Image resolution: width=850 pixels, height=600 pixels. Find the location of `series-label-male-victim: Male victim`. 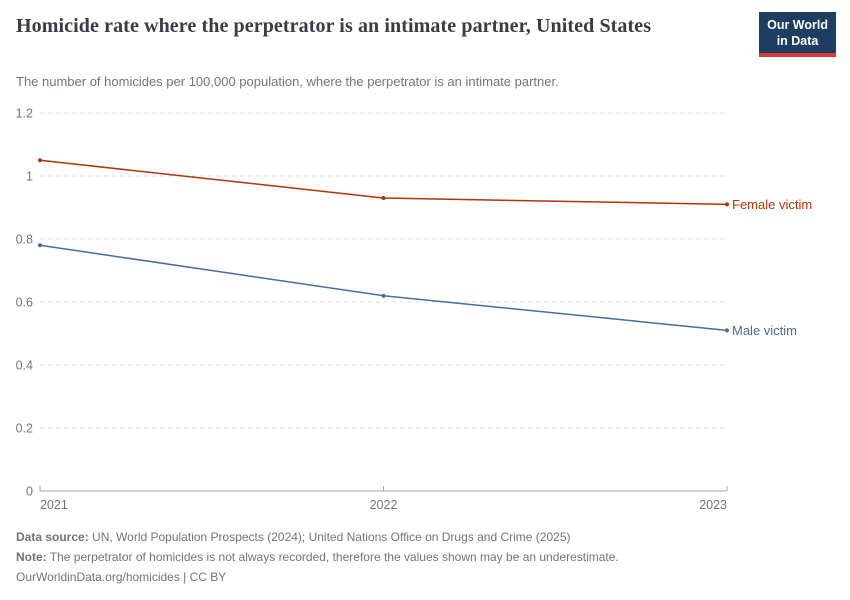

series-label-male-victim: Male victim is located at coordinates (764, 330).